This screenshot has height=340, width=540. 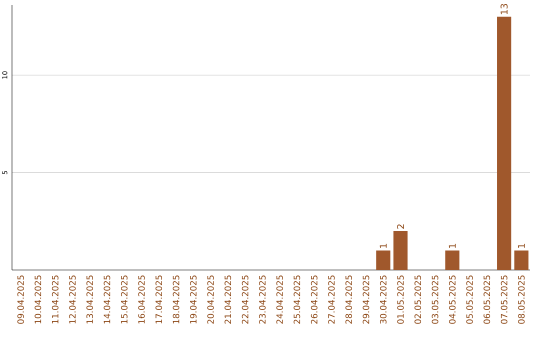 What do you see at coordinates (159, 299) in the screenshot?
I see `x-tick-label: 17.04.2025` at bounding box center [159, 299].